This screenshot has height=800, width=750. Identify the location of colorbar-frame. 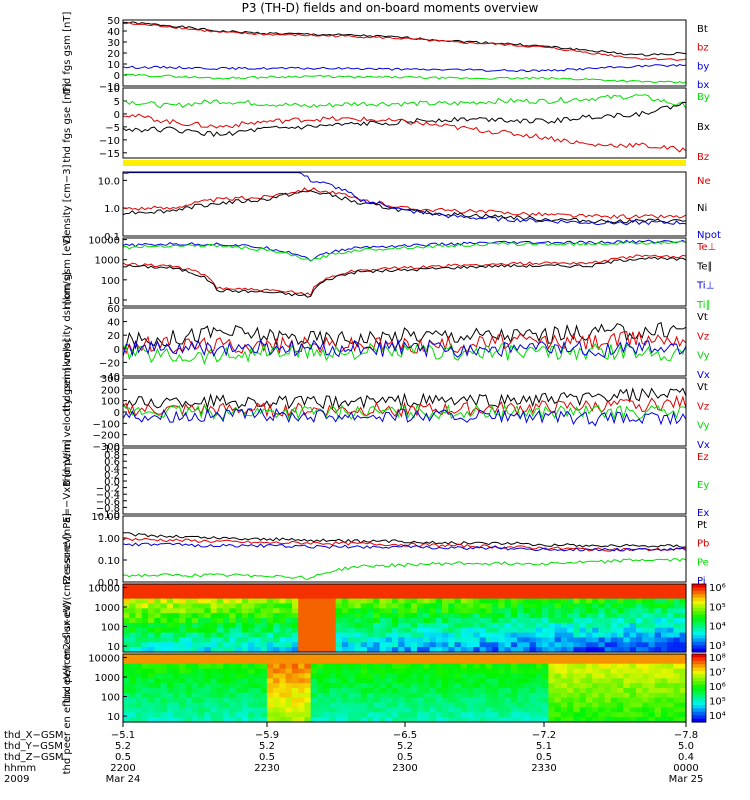
(699, 688).